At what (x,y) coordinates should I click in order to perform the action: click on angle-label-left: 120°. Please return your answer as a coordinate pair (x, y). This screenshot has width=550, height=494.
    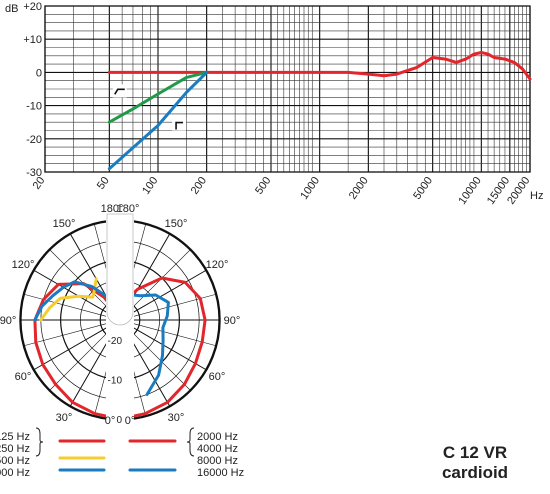
    Looking at the image, I should click on (23, 265).